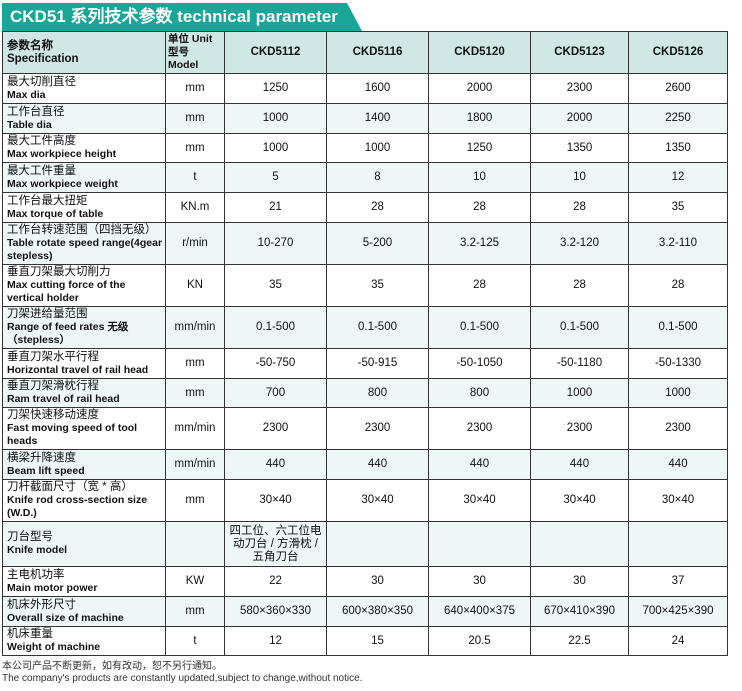 The width and height of the screenshot is (742, 691). I want to click on model-header: CKD5126, so click(678, 52).